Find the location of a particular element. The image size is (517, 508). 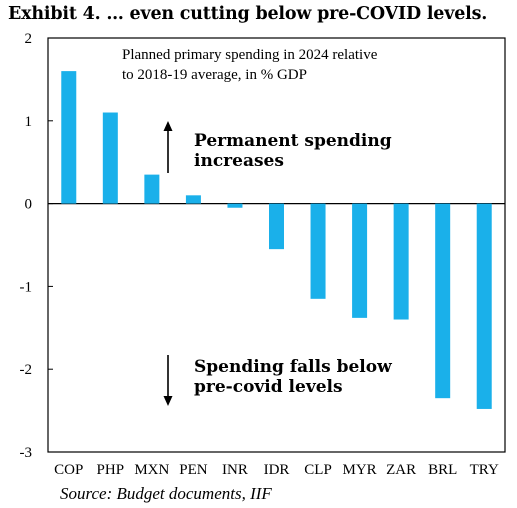

subtitle-line-2: to 2018-19 average, in % GDP is located at coordinates (214, 75).